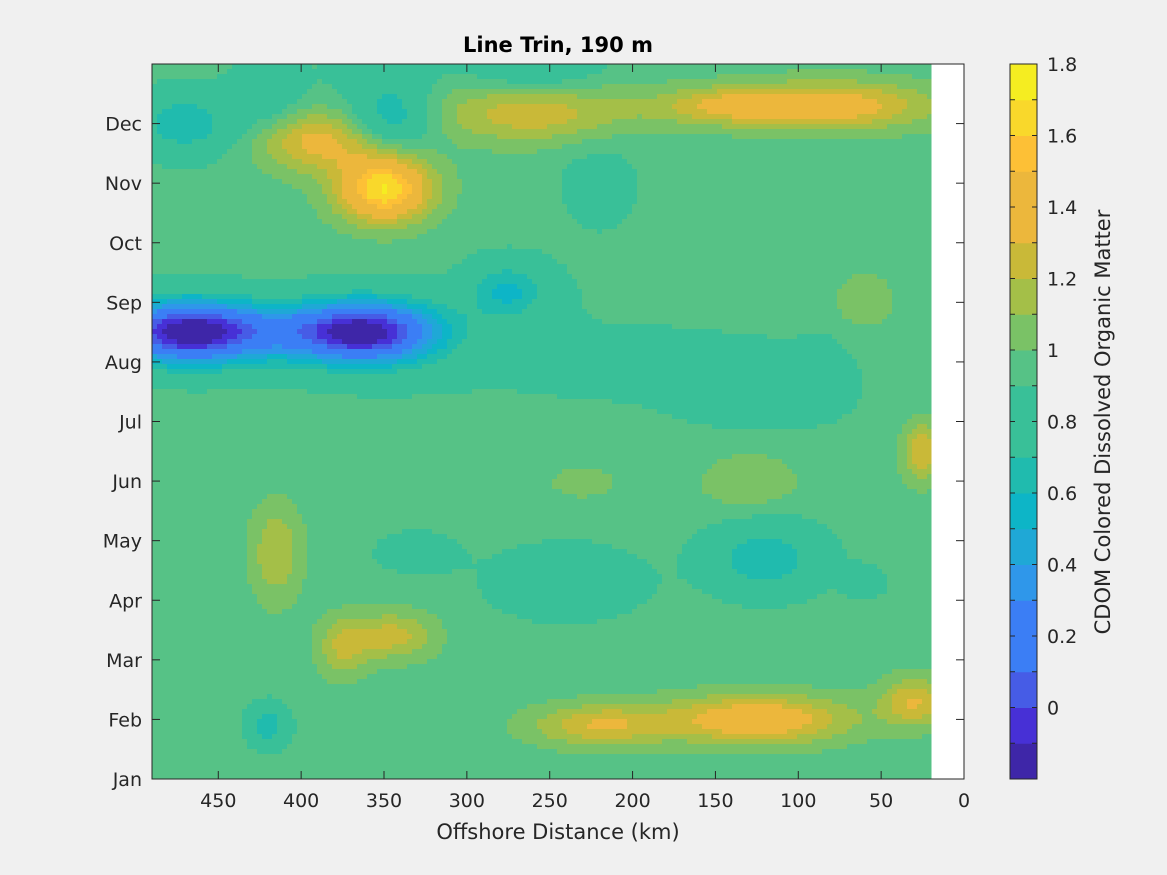 Image resolution: width=1167 pixels, height=875 pixels. I want to click on colorbar-tick-label: 1.4, so click(1062, 208).